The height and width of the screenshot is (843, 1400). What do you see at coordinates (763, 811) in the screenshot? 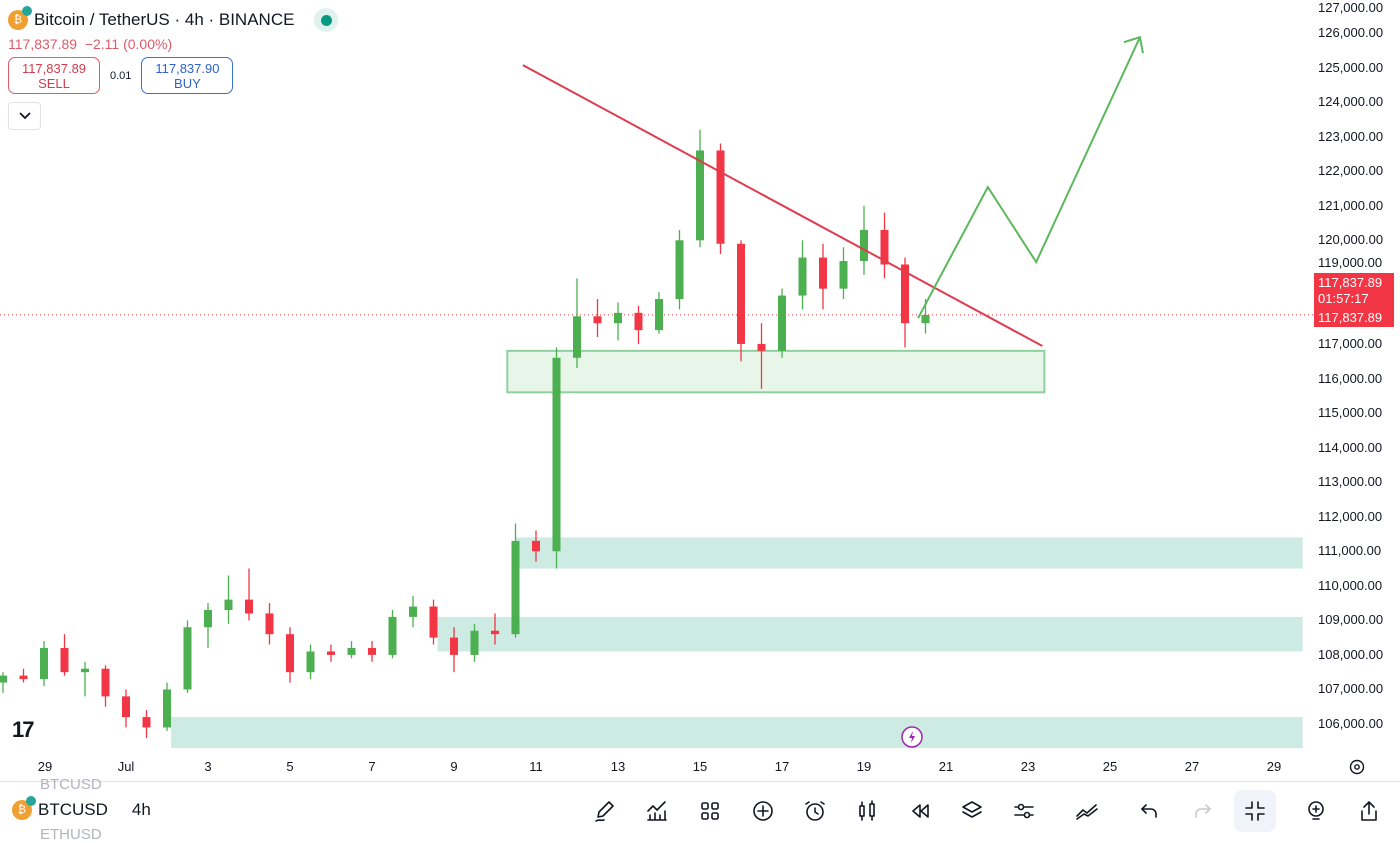
I see `add-button` at bounding box center [763, 811].